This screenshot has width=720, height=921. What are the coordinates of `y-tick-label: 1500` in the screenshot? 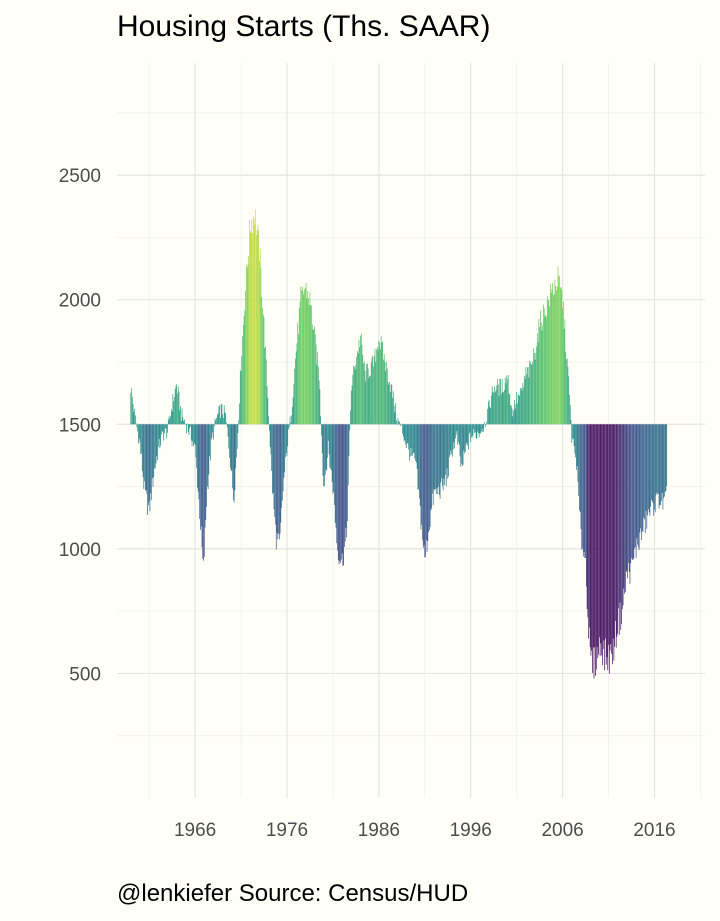 It's located at (80, 425).